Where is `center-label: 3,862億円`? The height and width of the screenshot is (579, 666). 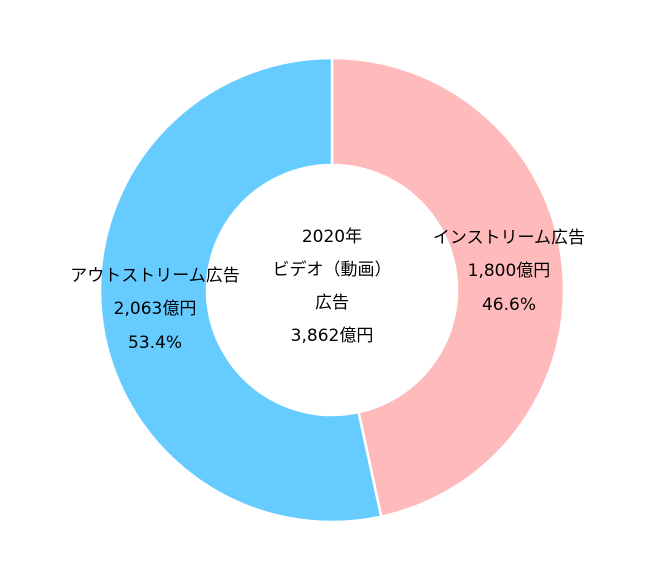 center-label: 3,862億円 is located at coordinates (332, 336).